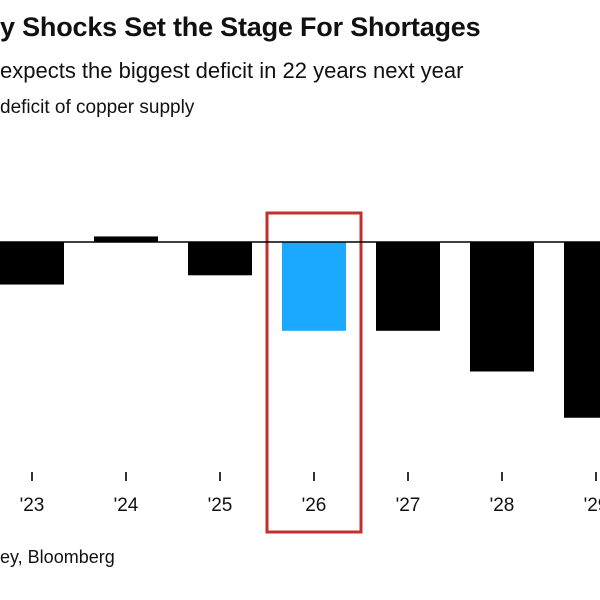 This screenshot has height=600, width=600. What do you see at coordinates (220, 505) in the screenshot?
I see `x-tick-label: '25` at bounding box center [220, 505].